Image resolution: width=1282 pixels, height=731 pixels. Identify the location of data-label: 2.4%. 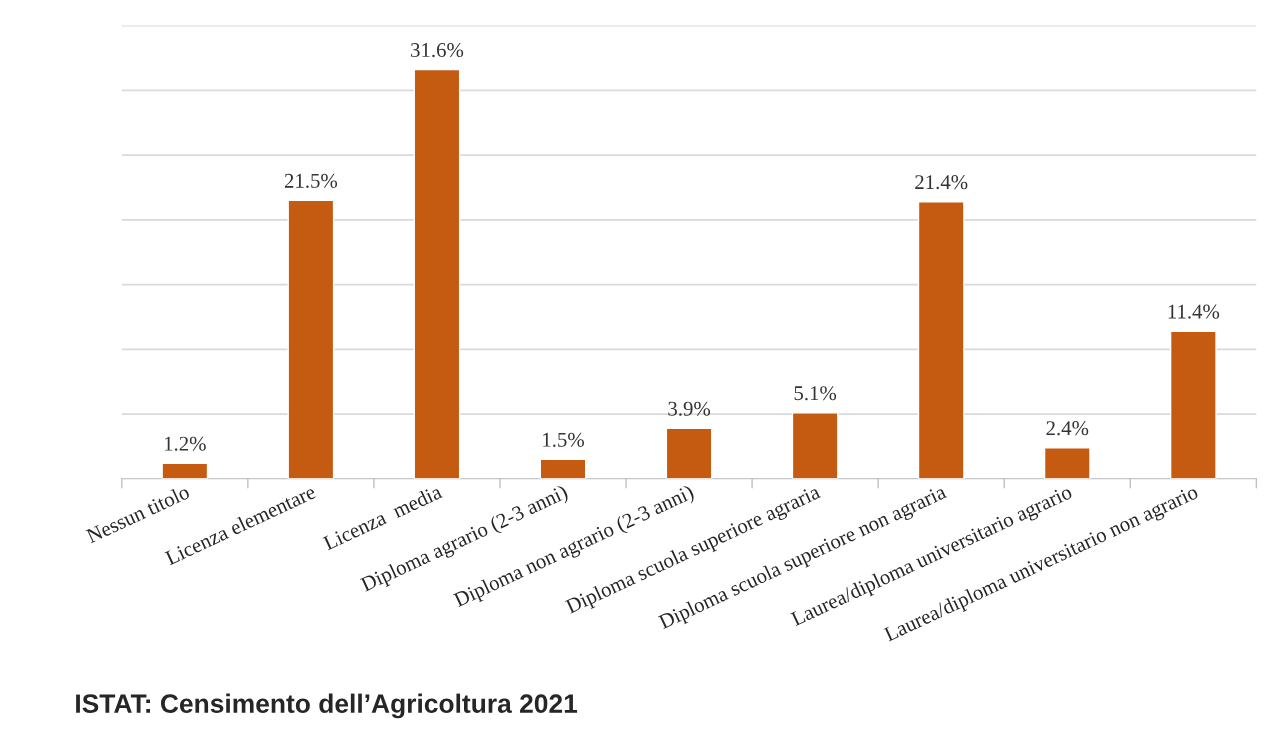
(1067, 428).